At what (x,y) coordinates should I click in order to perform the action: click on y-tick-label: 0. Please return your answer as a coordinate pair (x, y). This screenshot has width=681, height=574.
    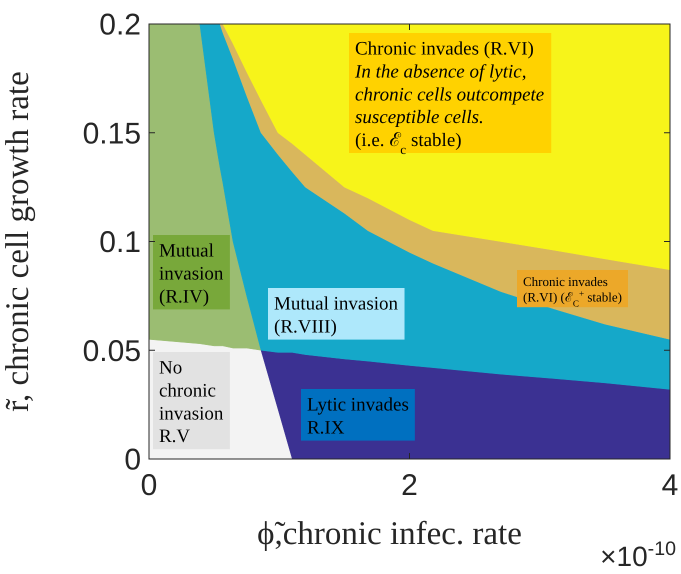
    Looking at the image, I should click on (132, 460).